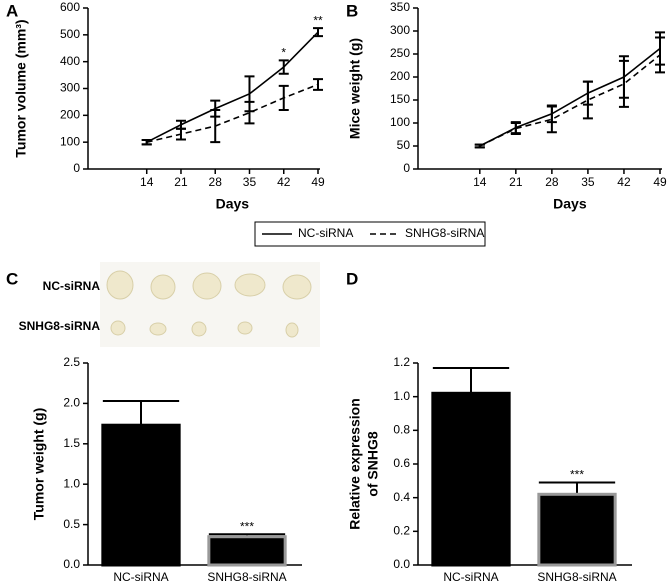 This screenshot has height=584, width=668. Describe the element at coordinates (370, 234) in the screenshot. I see `legend-box` at that location.